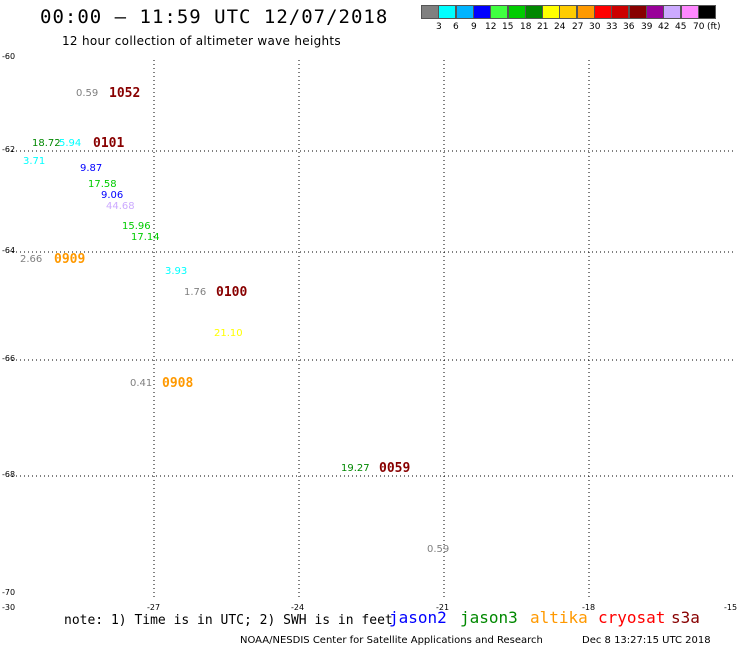 Image resolution: width=740 pixels, height=650 pixels. Describe the element at coordinates (559, 617) in the screenshot. I see `satellite-label-altika: altika` at that location.